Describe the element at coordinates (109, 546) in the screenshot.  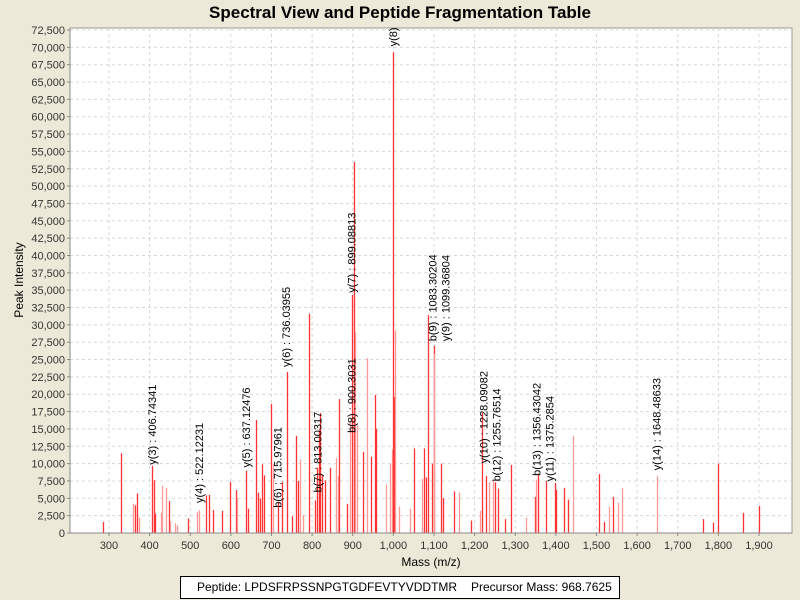
I see `x-tick-label: 300` at that location.